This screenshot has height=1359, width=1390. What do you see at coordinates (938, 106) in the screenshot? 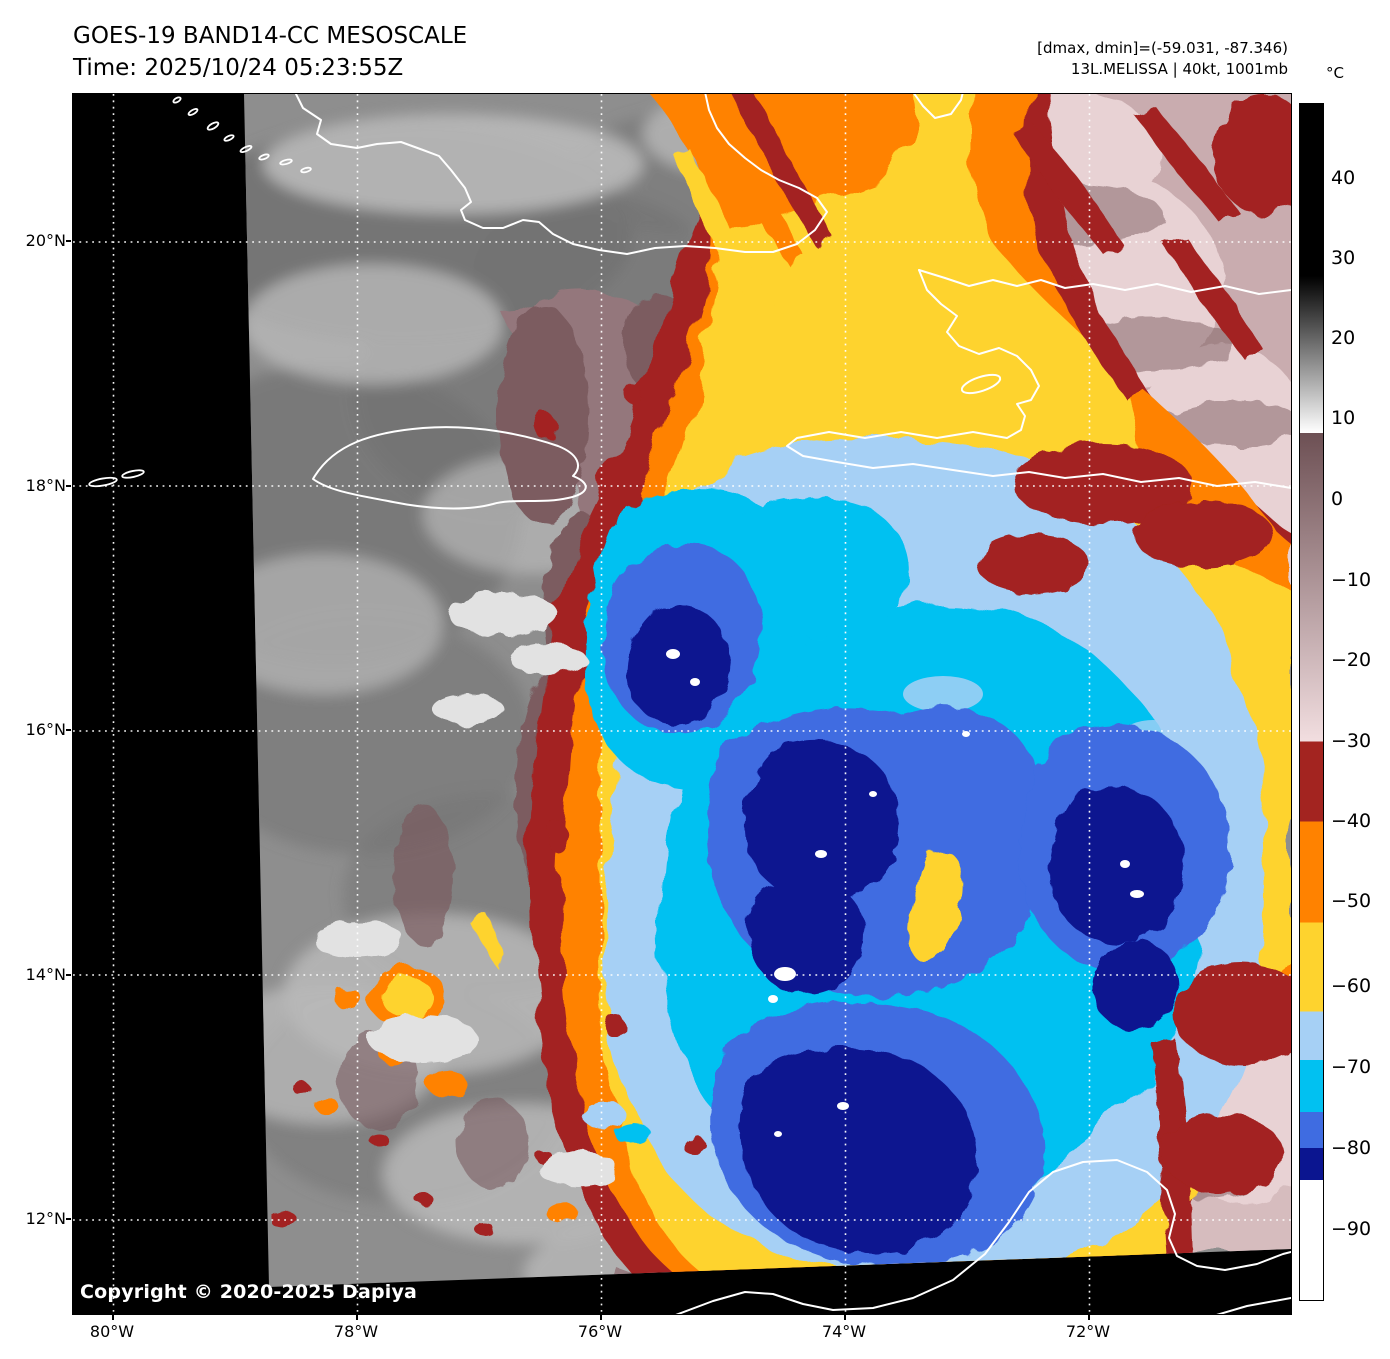
I see `coastline-cuba-ne` at bounding box center [938, 106].